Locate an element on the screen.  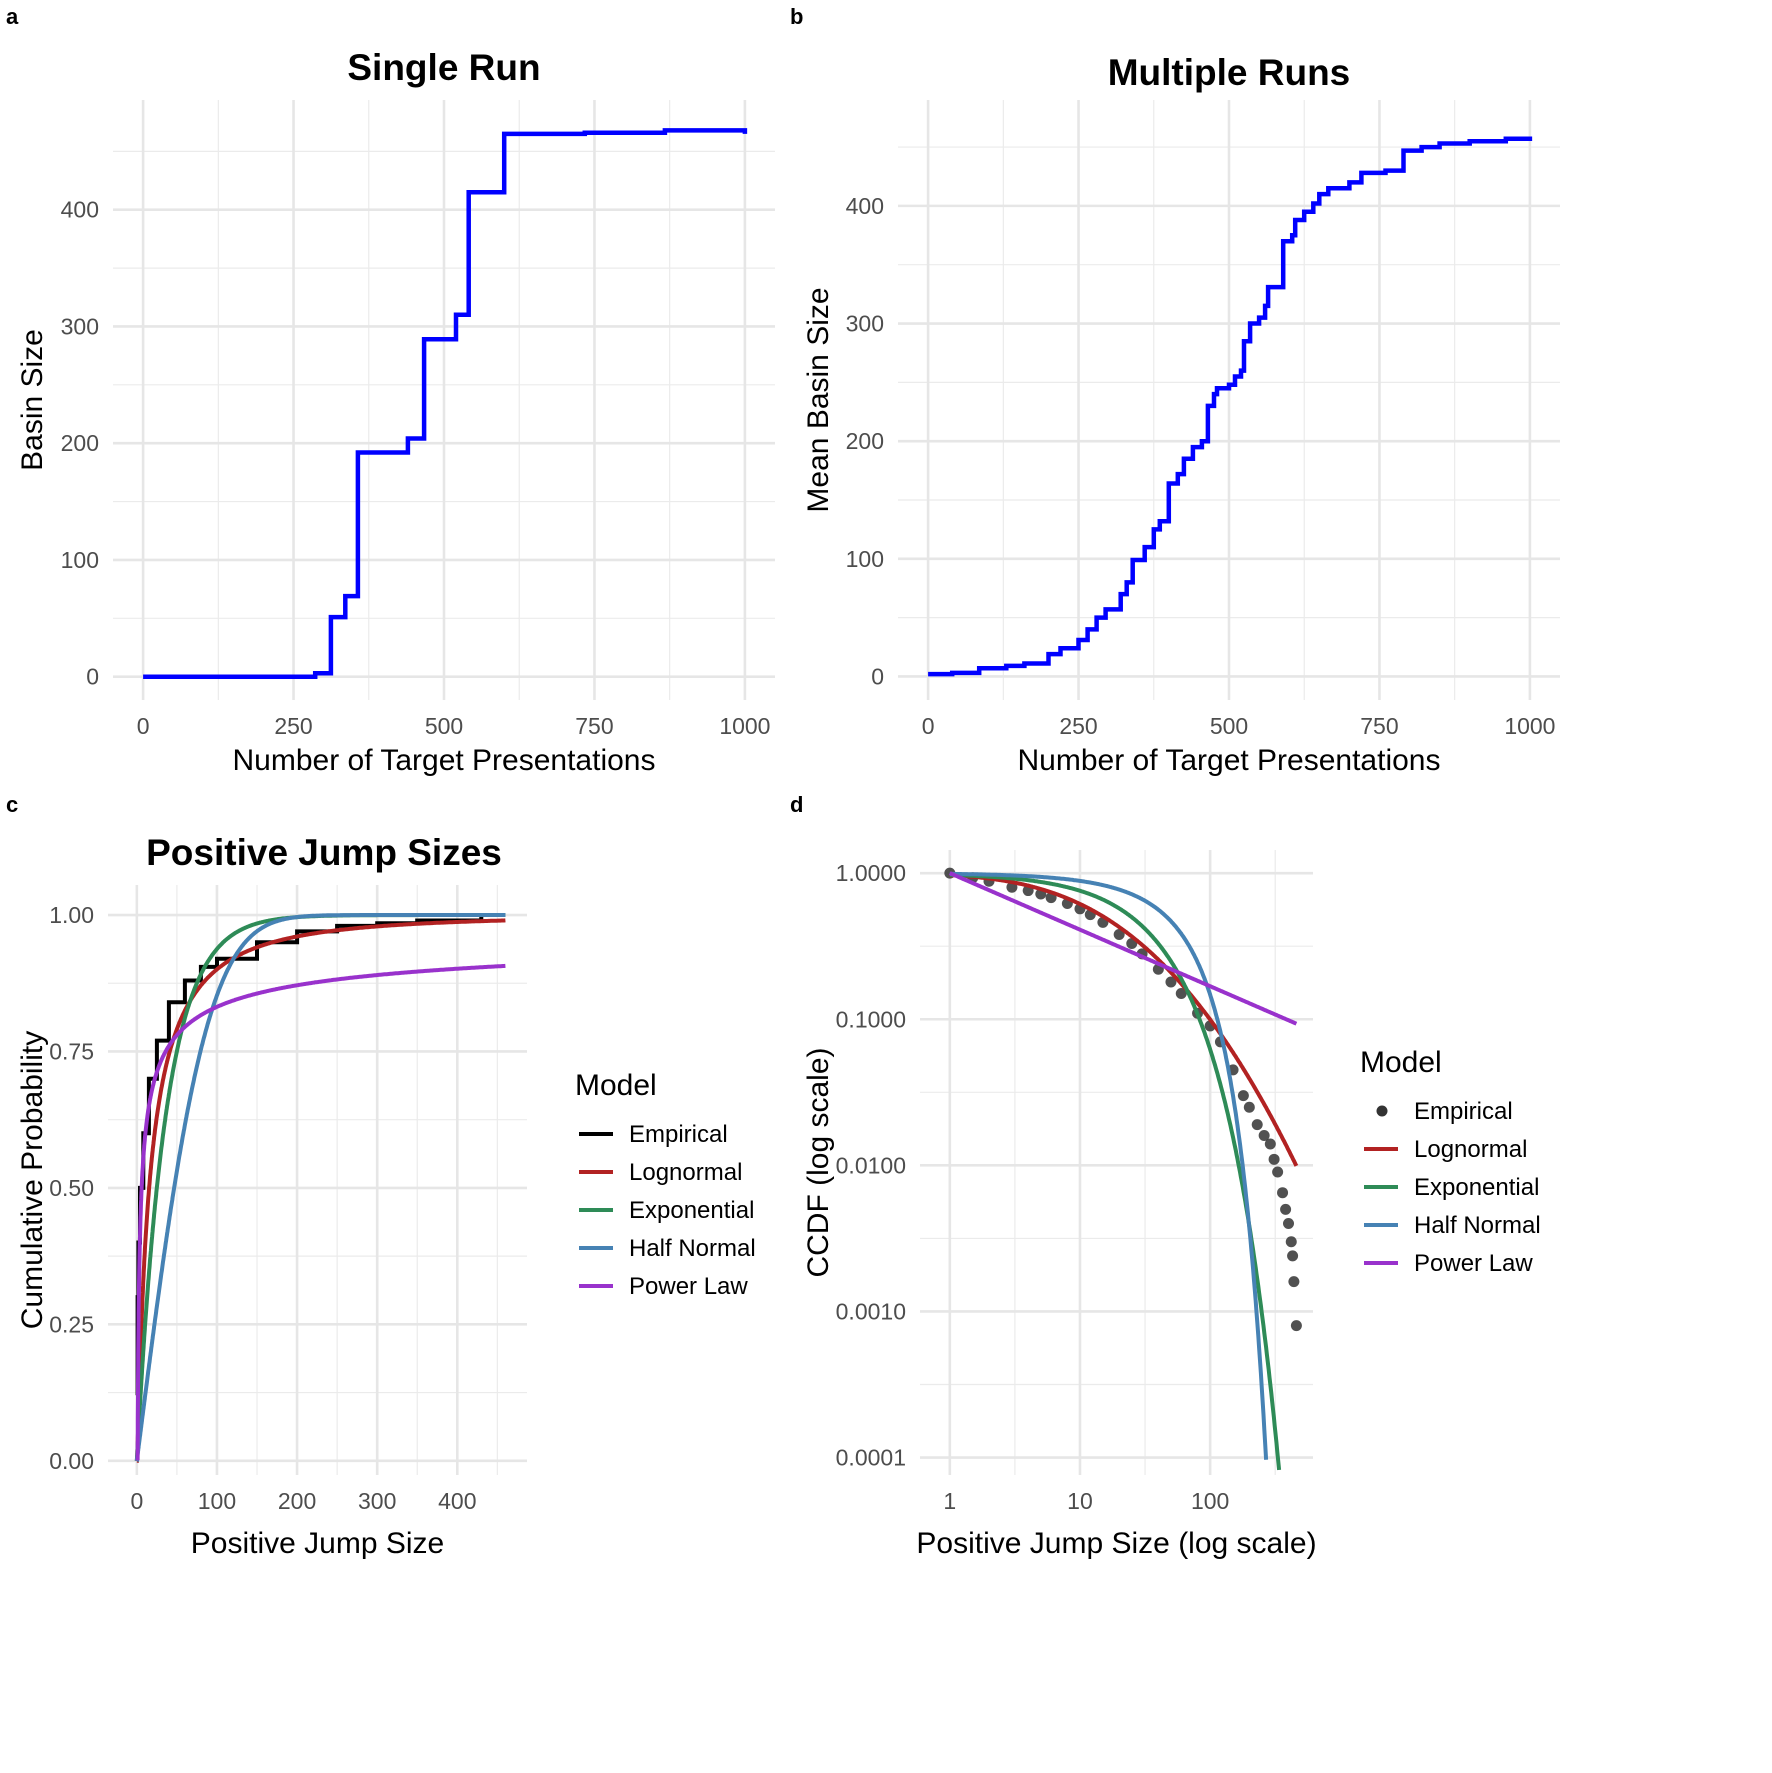
y-tick-label: 1.0000 is located at coordinates (871, 873).